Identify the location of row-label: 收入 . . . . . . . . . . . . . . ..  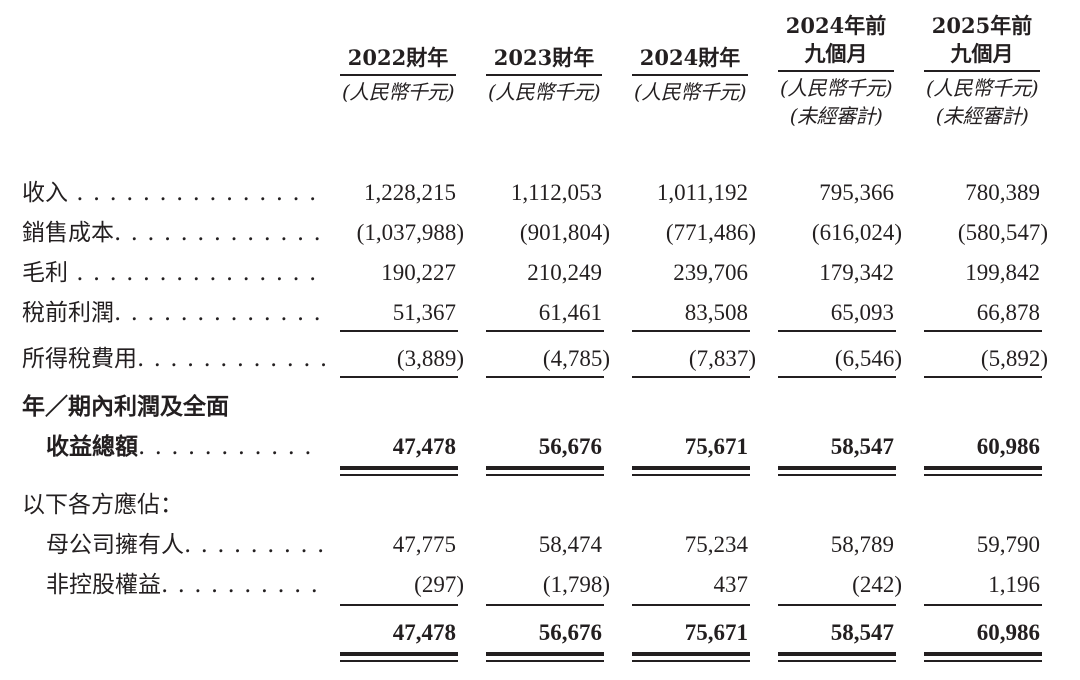
(170, 193).